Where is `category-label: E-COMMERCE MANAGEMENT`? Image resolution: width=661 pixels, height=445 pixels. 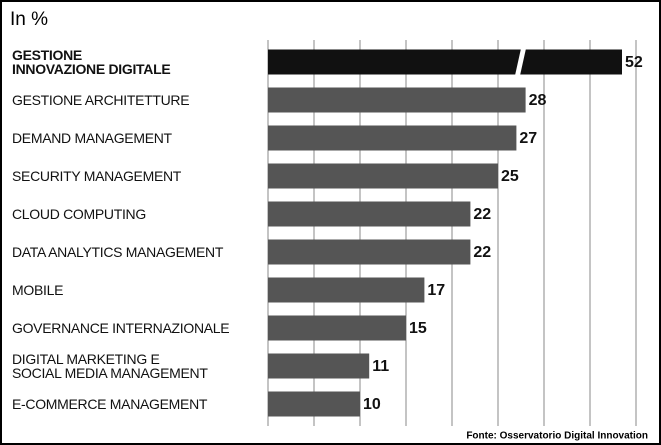 category-label: E-COMMERCE MANAGEMENT is located at coordinates (110, 404).